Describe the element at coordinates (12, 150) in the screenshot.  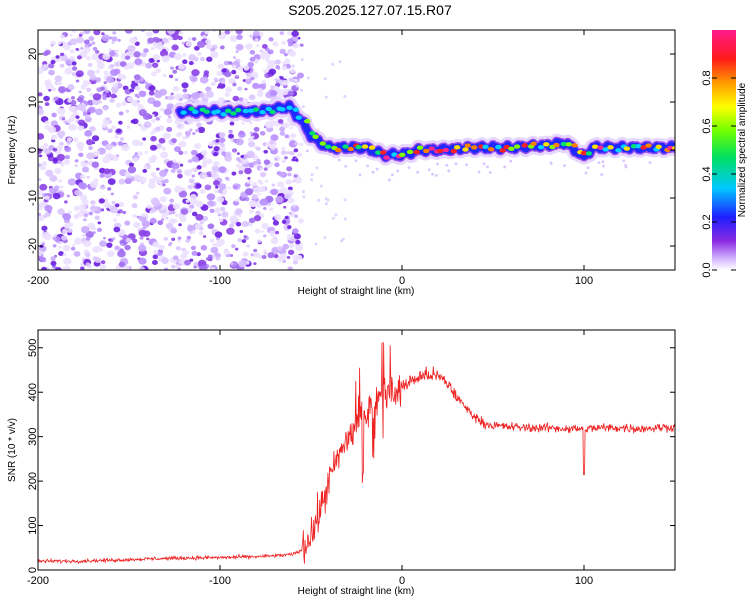
I see `spectrogram-y-axis-title: Frequency (Hz)` at that location.